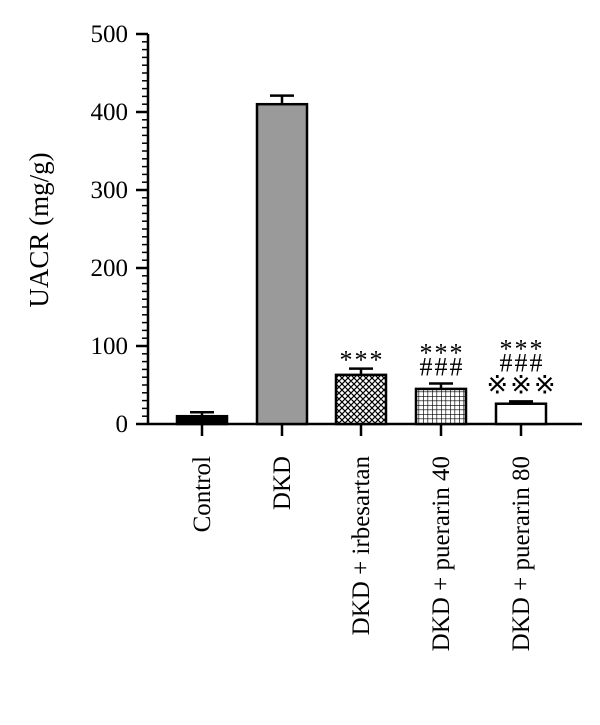  I want to click on y-tick-label: 500, so click(110, 34).